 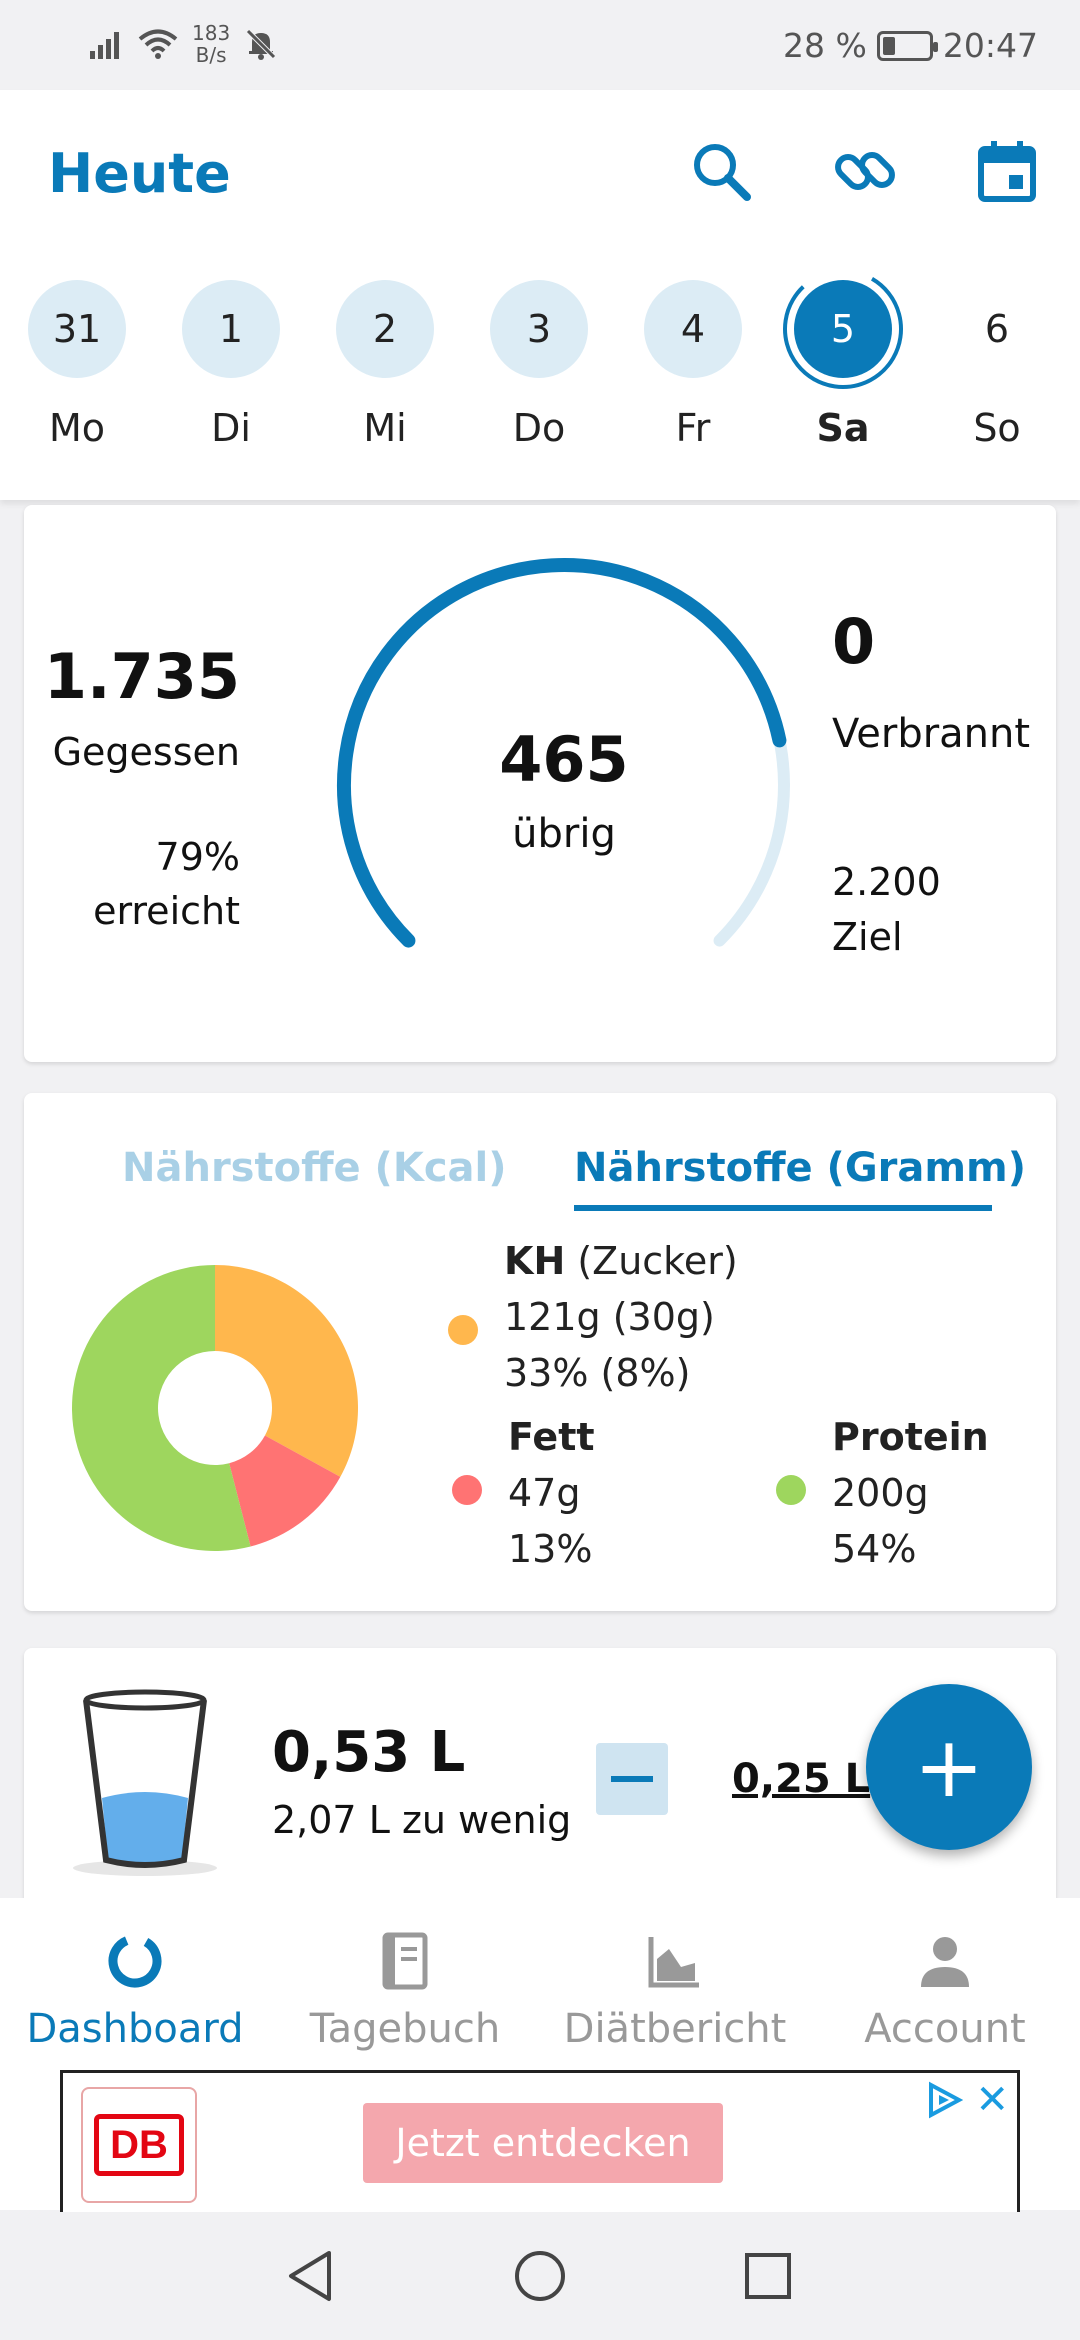 I want to click on diary-icon, so click(x=405, y=1961).